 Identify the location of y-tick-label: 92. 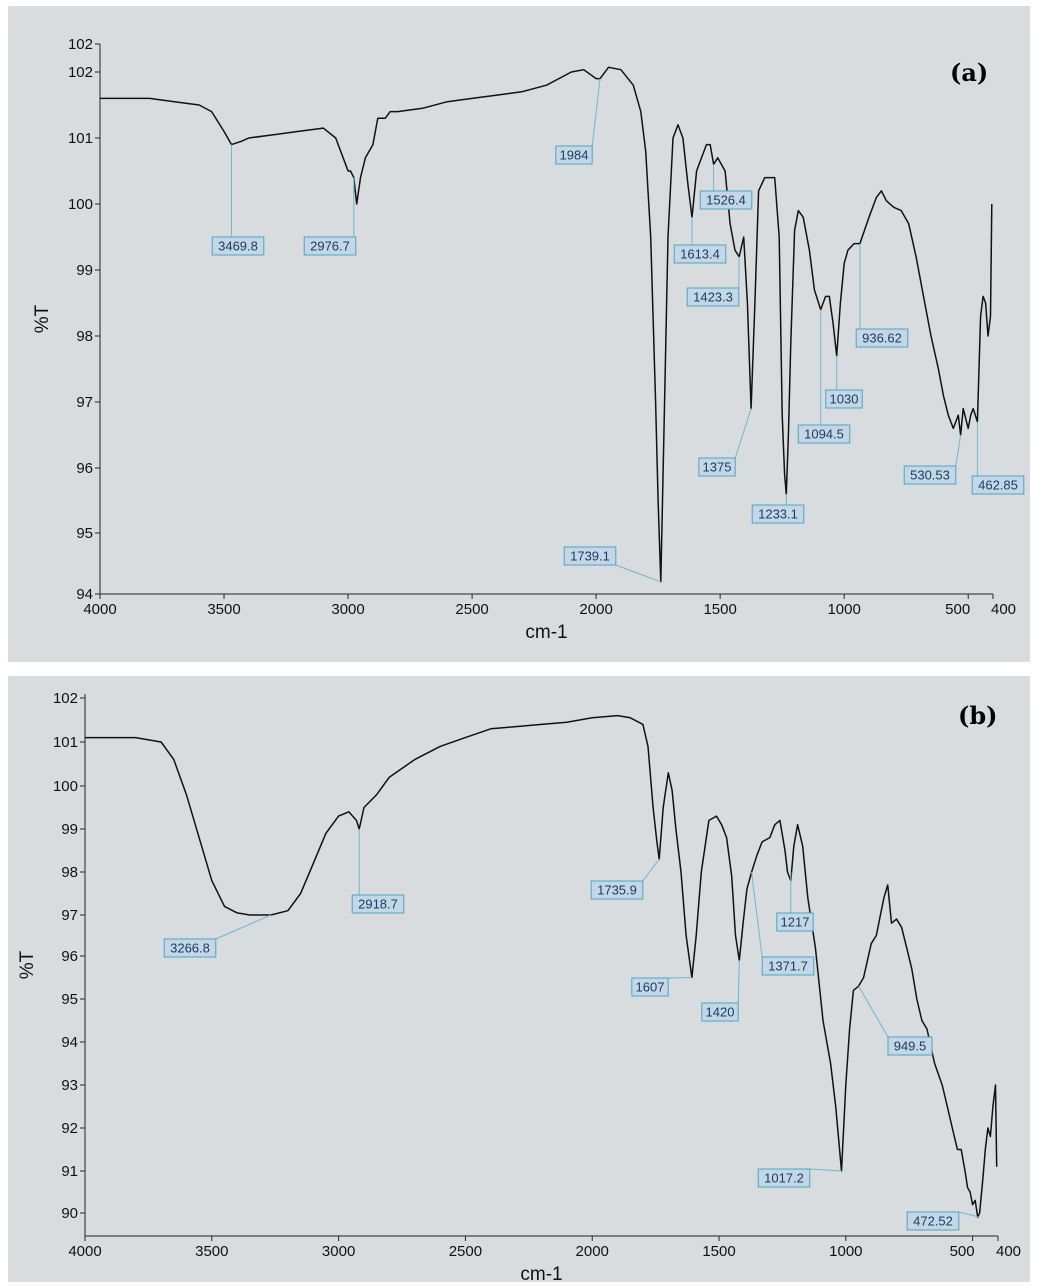
(69, 1128).